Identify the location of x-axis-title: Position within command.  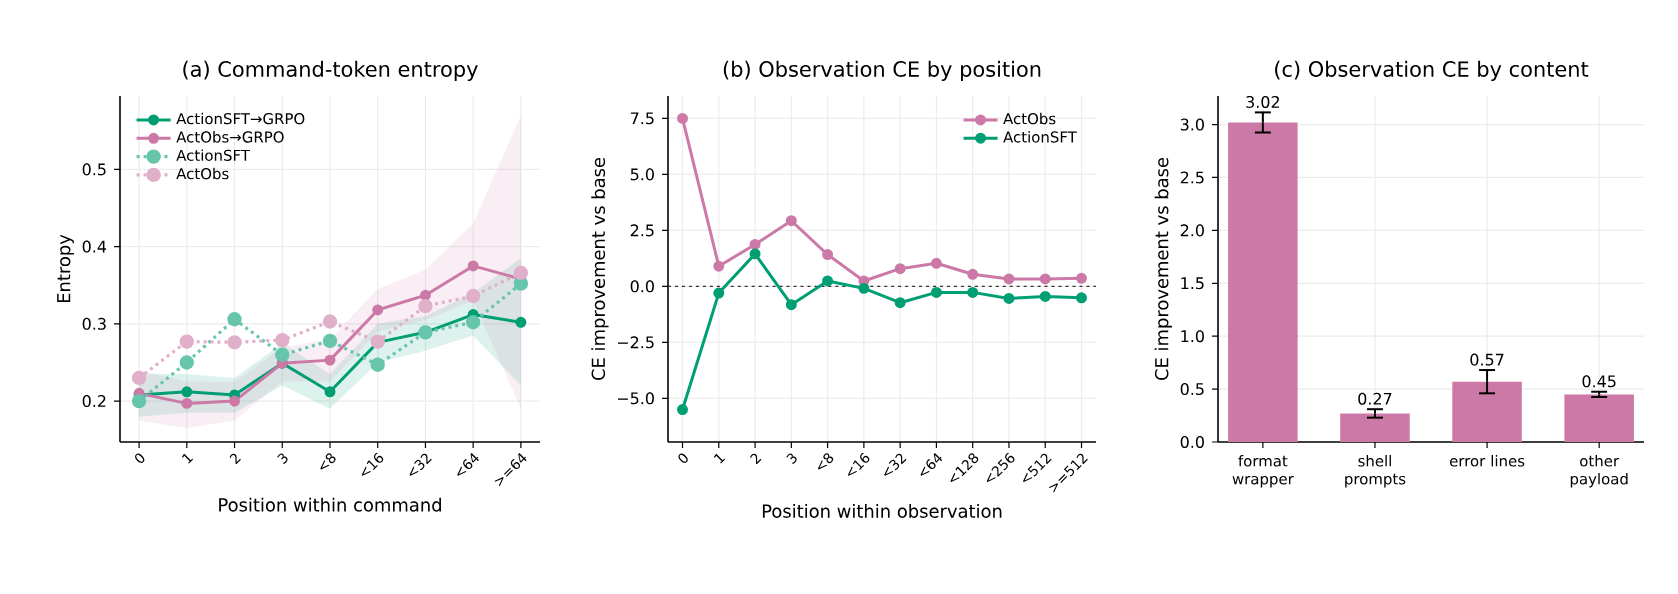
(330, 504).